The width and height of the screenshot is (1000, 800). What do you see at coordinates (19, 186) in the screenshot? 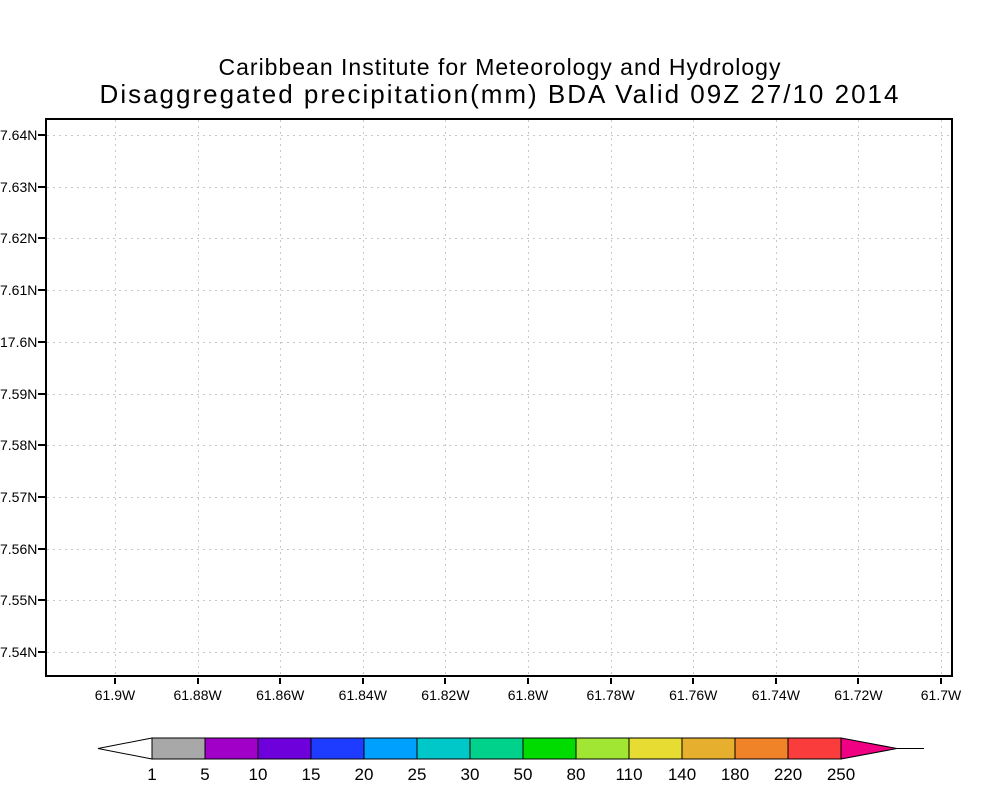
I see `y-tick-label: 7.63N` at bounding box center [19, 186].